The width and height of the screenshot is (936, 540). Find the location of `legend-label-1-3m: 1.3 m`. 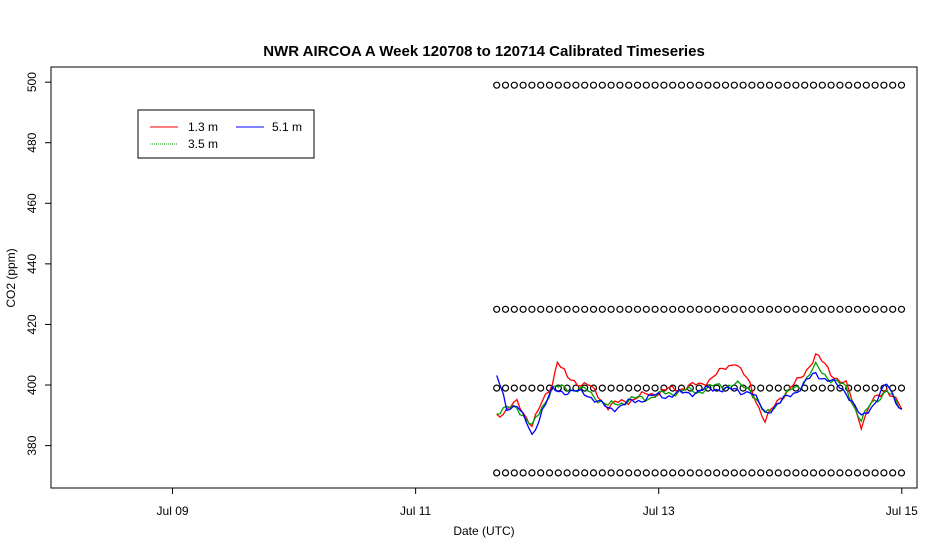

legend-label-1-3m: 1.3 m is located at coordinates (203, 127).